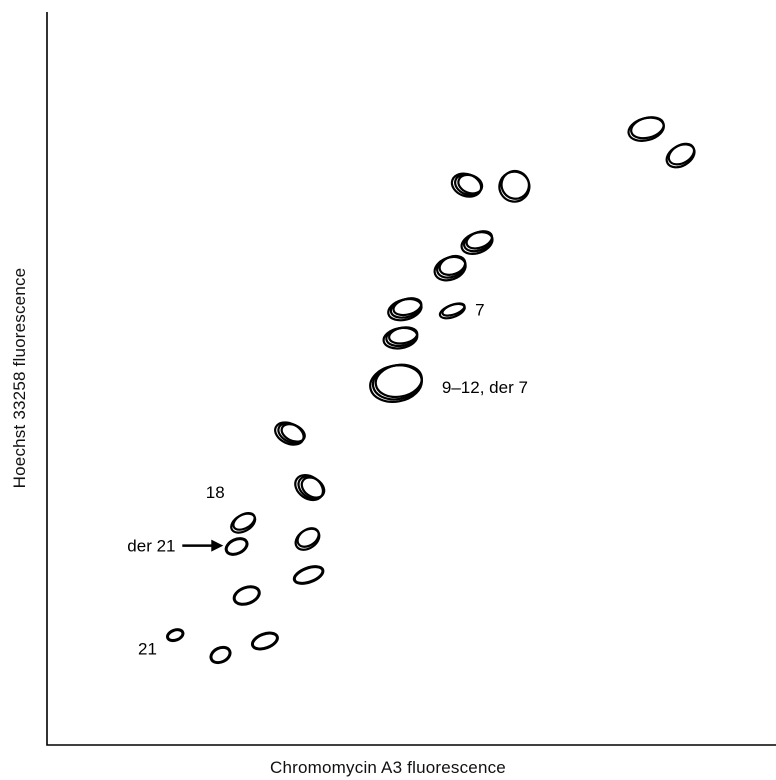 This screenshot has height=780, width=776. I want to click on cluster-label: 9–12, der 7, so click(485, 387).